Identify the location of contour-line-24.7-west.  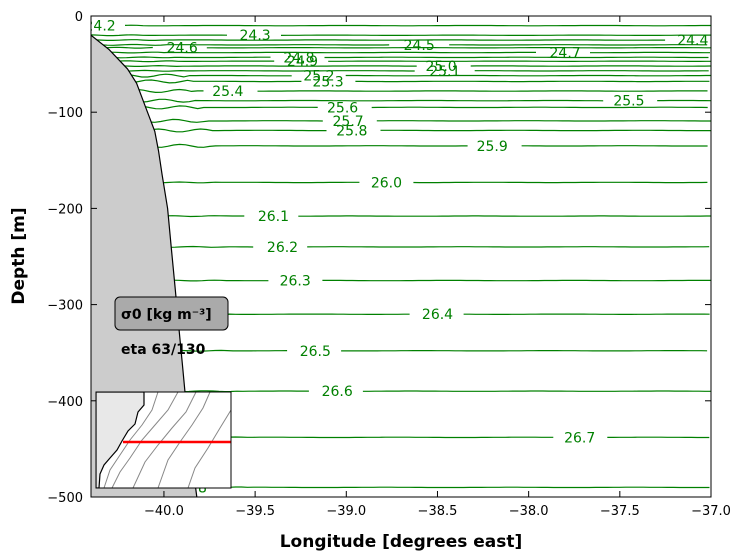
(322, 52).